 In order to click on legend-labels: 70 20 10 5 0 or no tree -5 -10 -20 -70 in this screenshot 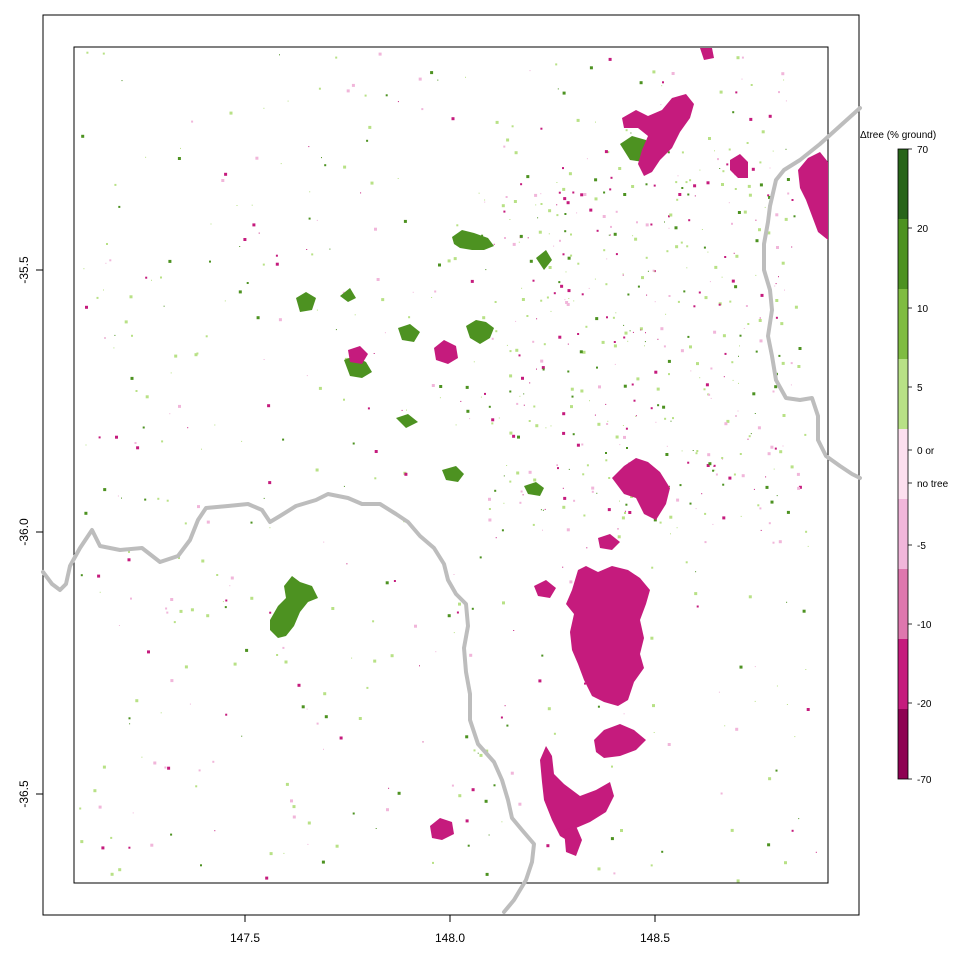, I will do `click(933, 465)`.